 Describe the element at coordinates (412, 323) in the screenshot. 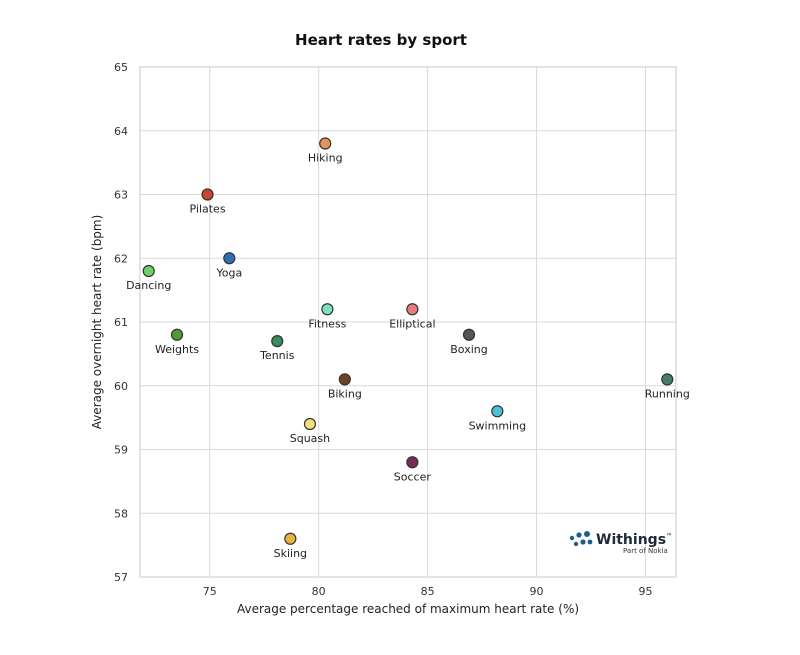

I see `point-label: Elliptical` at that location.